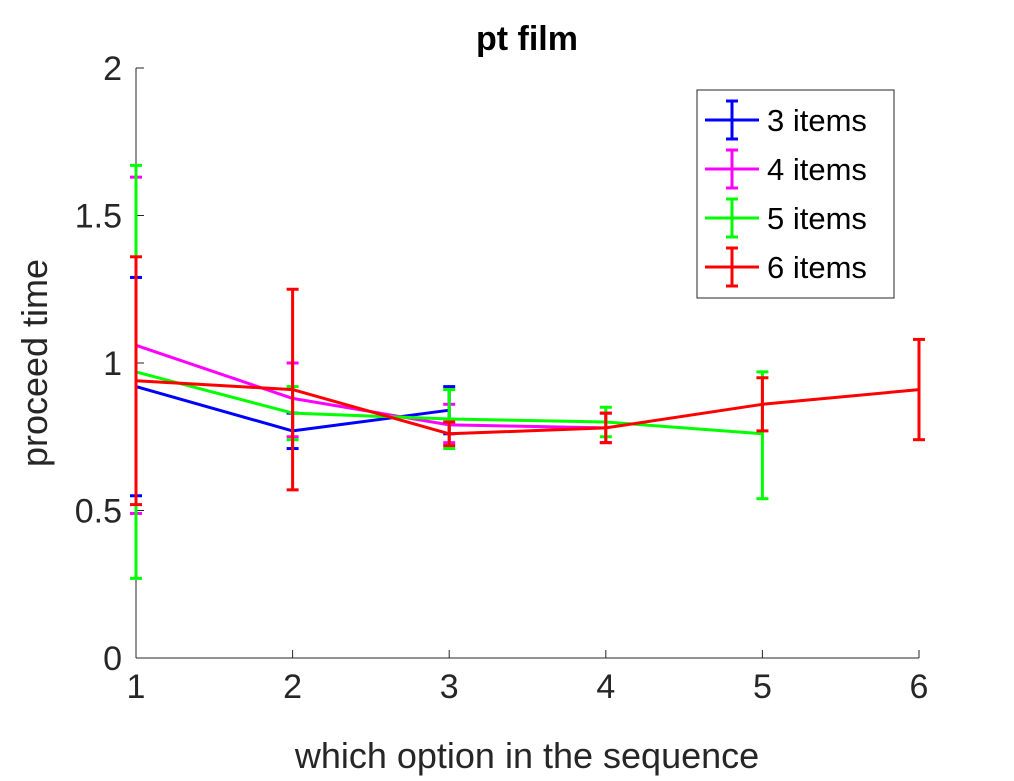  I want to click on y-axis-label: proceed time, so click(34, 363).